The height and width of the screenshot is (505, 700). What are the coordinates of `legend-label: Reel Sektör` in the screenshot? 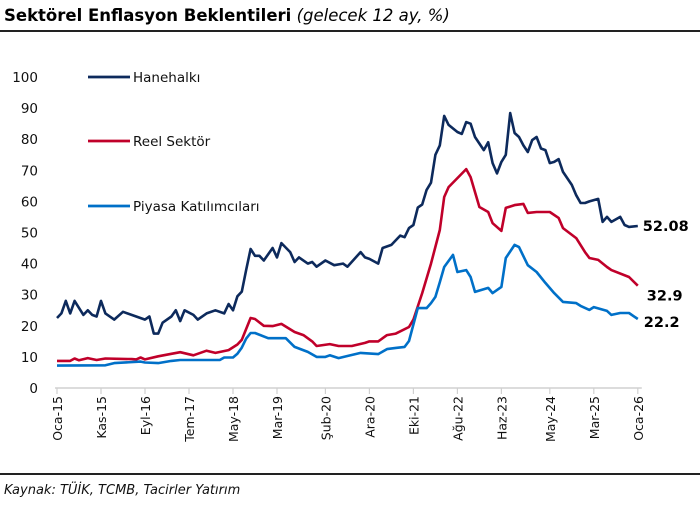 It's located at (172, 142).